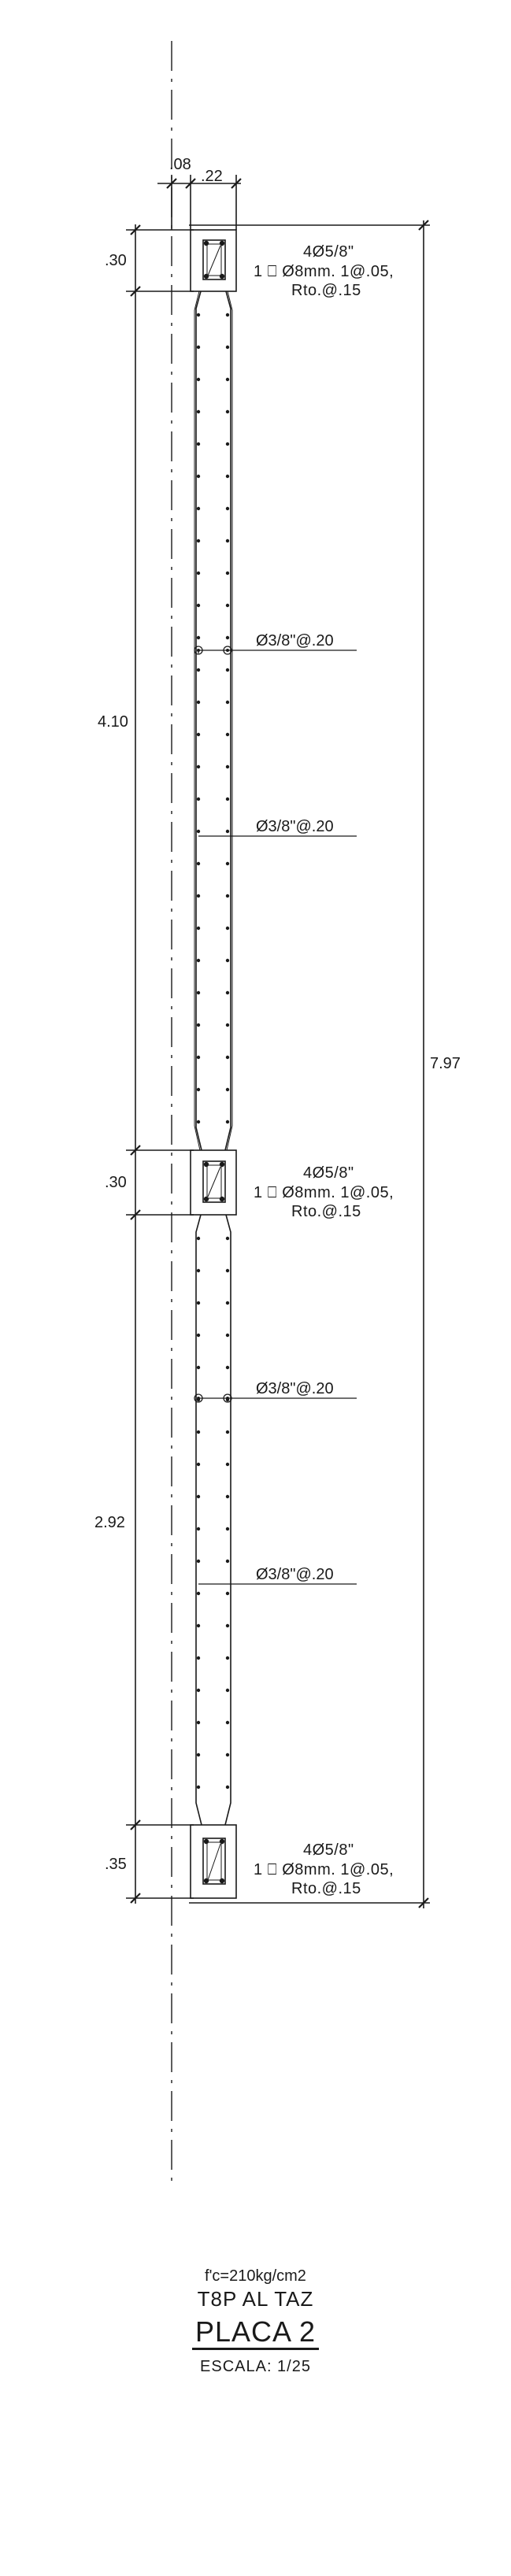 The image size is (511, 2576). I want to click on dim-top-offset: .08, so click(180, 164).